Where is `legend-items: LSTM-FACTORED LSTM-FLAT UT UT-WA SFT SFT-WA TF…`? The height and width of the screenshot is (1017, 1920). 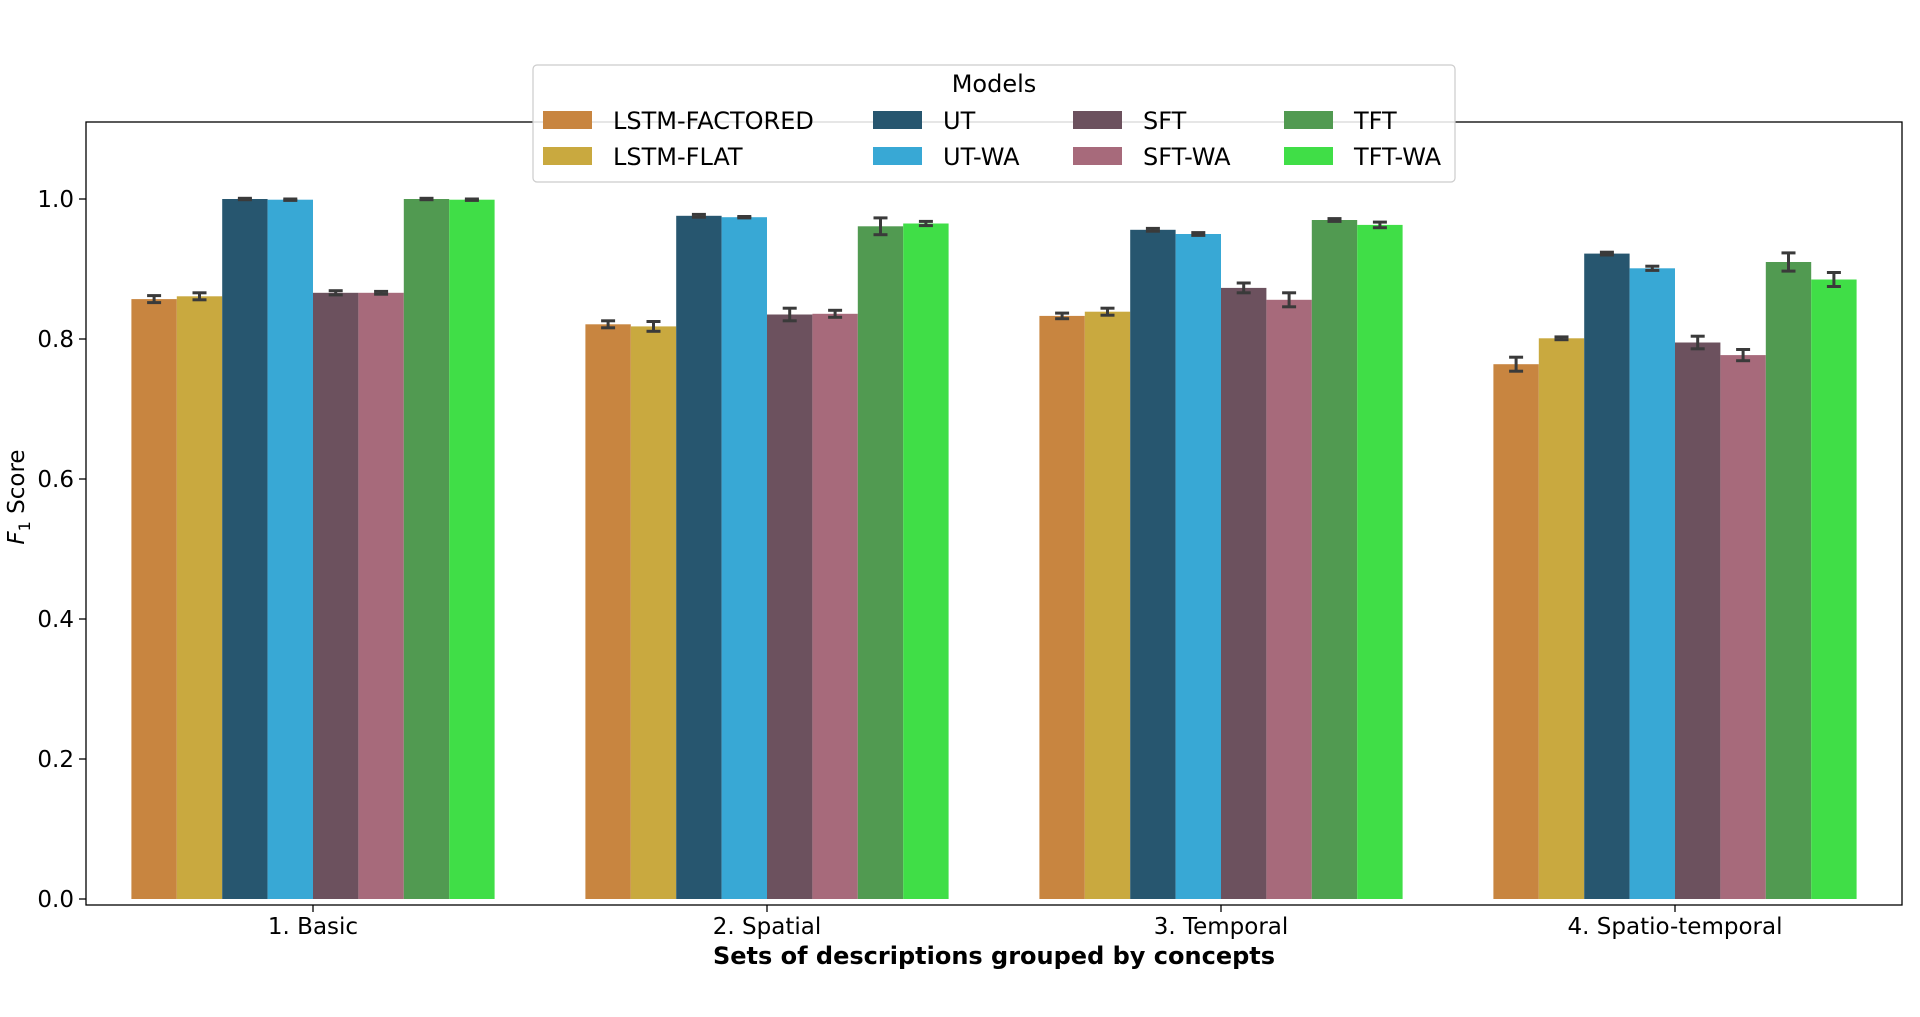 legend-items: LSTM-FACTORED LSTM-FLAT UT UT-WA SFT SFT-WA TF… is located at coordinates (992, 139).